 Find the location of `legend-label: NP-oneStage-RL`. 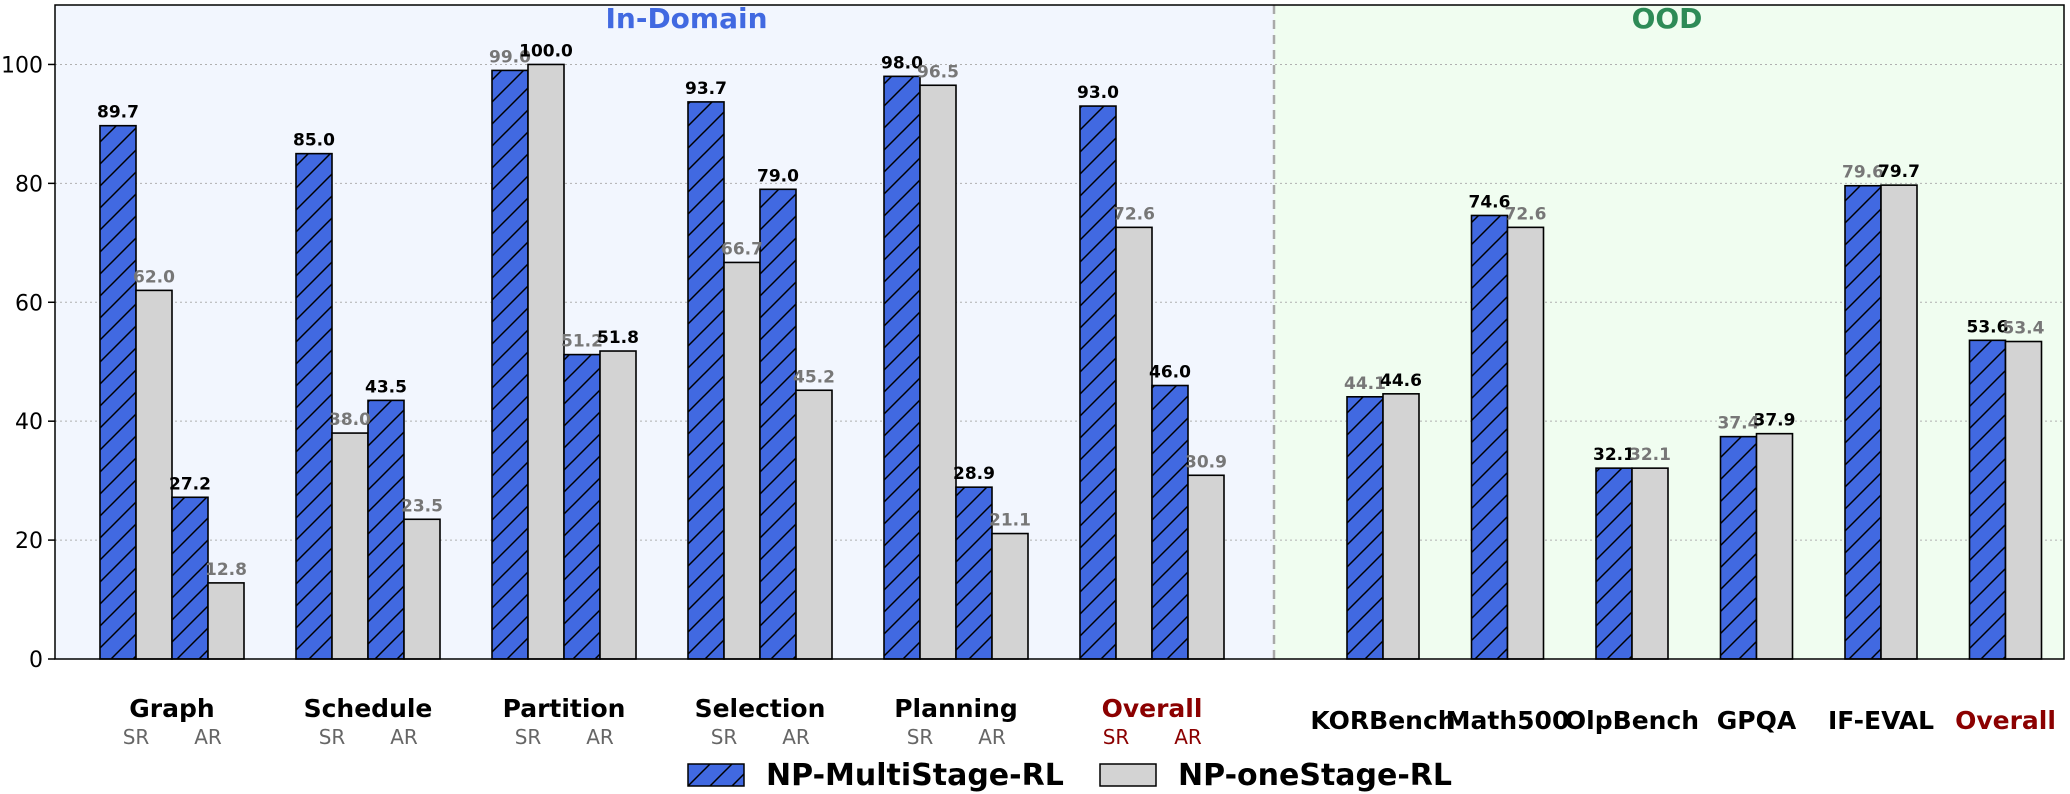

legend-label: NP-oneStage-RL is located at coordinates (1315, 775).